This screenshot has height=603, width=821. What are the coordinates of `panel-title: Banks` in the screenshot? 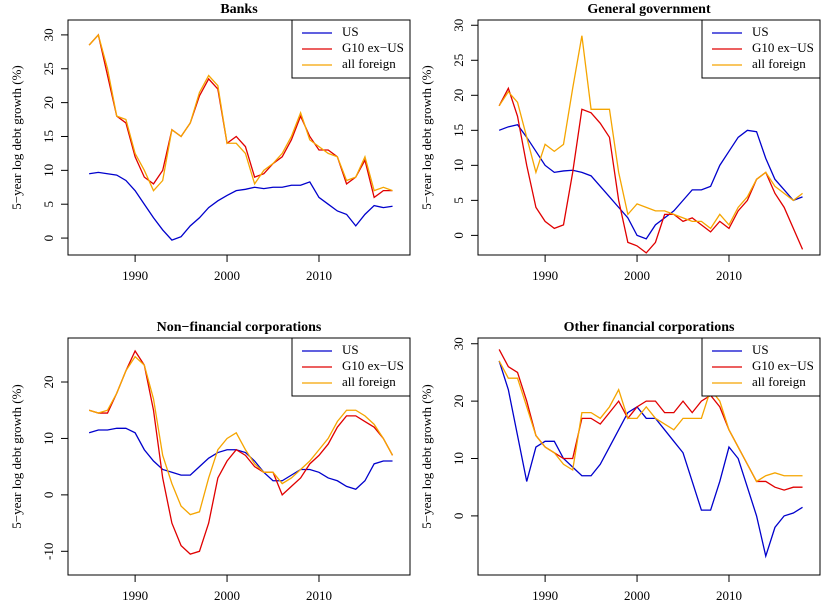 It's located at (239, 9).